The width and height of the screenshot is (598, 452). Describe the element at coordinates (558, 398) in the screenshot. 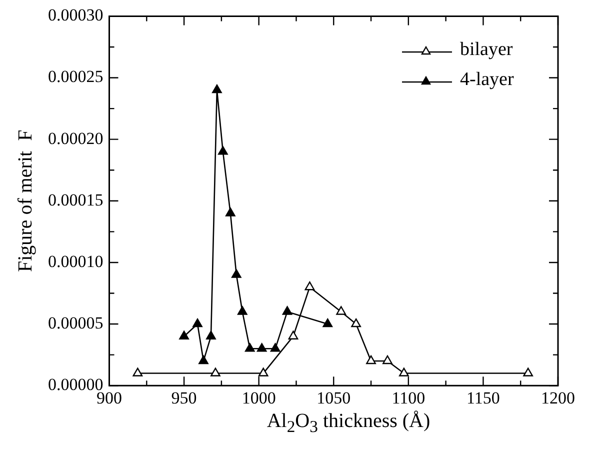

I see `x-tick-label: 1200` at that location.